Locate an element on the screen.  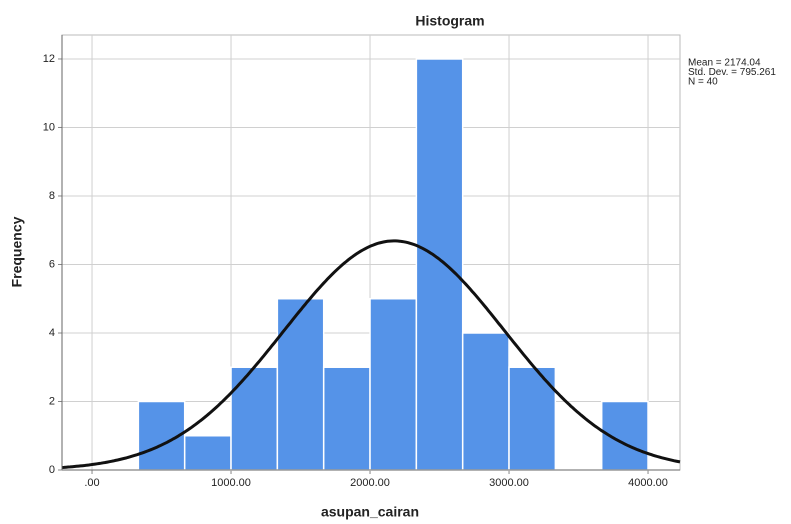
chart-title: Histogram is located at coordinates (449, 21).